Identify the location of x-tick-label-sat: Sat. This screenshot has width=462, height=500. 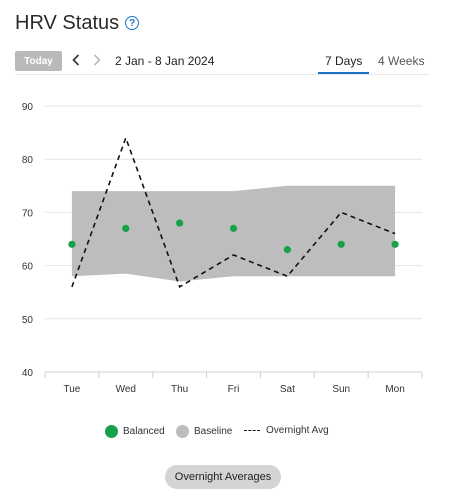
(287, 389).